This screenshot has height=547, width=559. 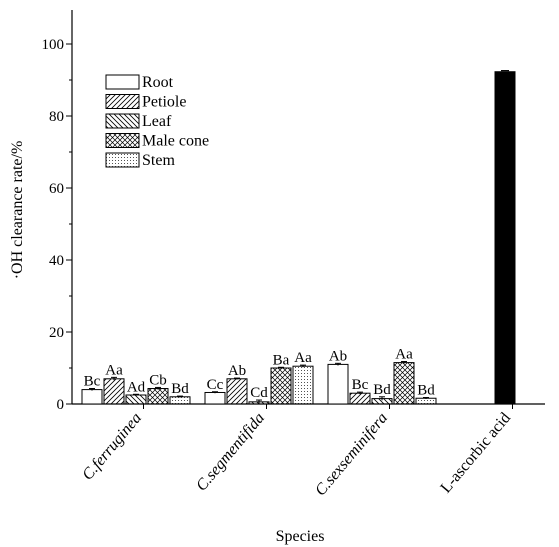 I want to click on x-tick-label: C.sexseminifera, so click(x=351, y=455).